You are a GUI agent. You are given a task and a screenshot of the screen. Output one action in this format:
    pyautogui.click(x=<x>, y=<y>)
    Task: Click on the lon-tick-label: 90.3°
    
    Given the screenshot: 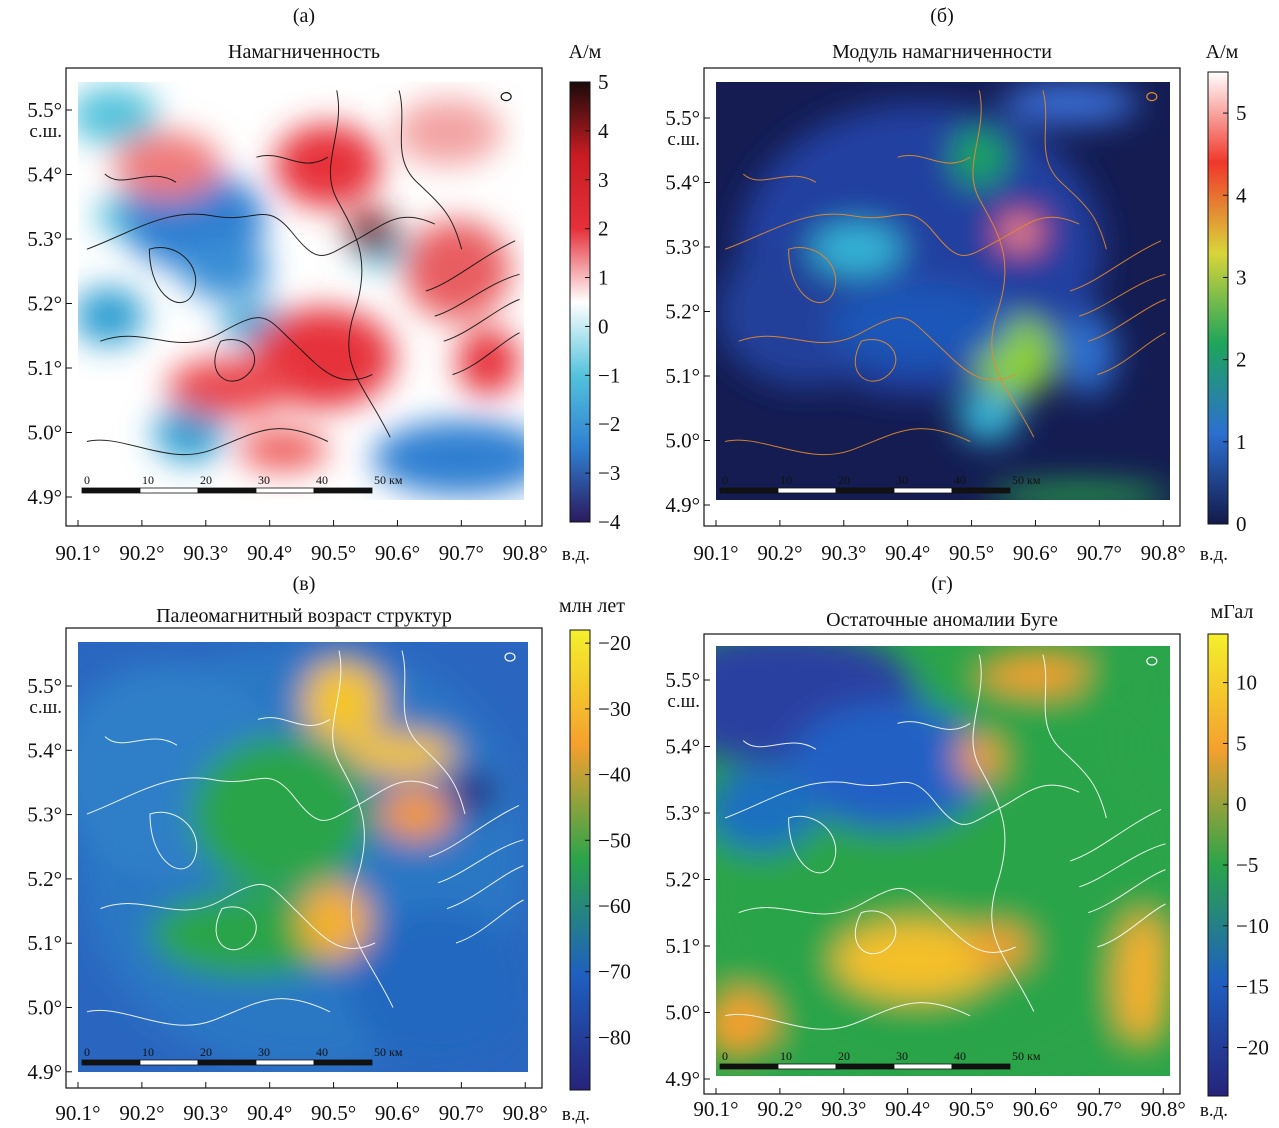 What is the action you would take?
    pyautogui.click(x=843, y=1109)
    